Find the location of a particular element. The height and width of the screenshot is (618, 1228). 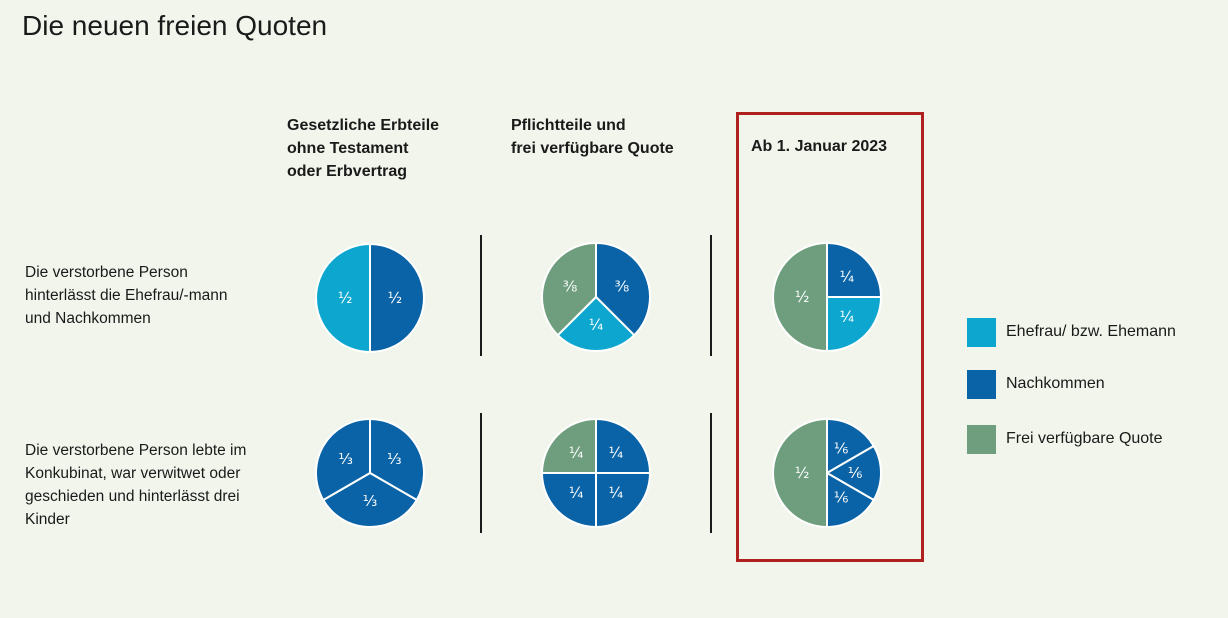

row-label-line: Die verstorbene Person lebte im is located at coordinates (136, 450).